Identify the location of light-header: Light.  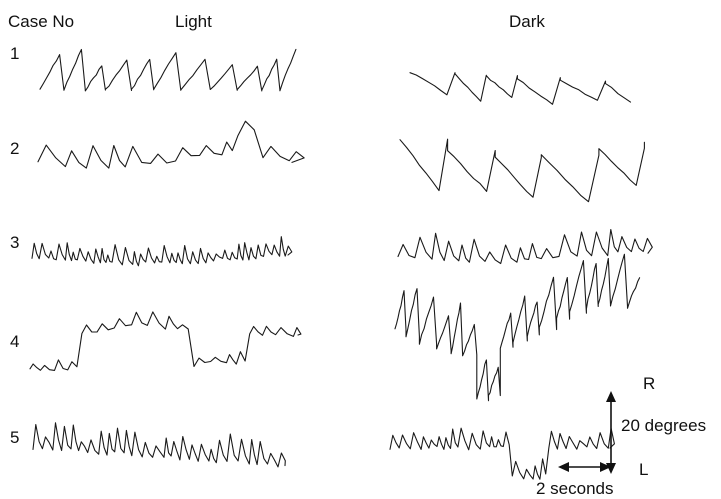
(193, 21).